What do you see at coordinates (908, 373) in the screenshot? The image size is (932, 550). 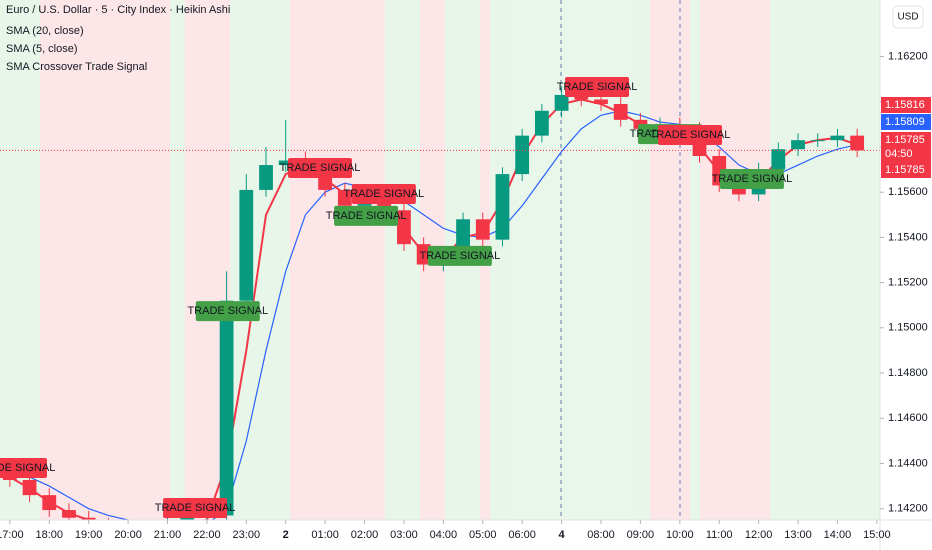 I see `y-tick-label: 1.14800` at bounding box center [908, 373].